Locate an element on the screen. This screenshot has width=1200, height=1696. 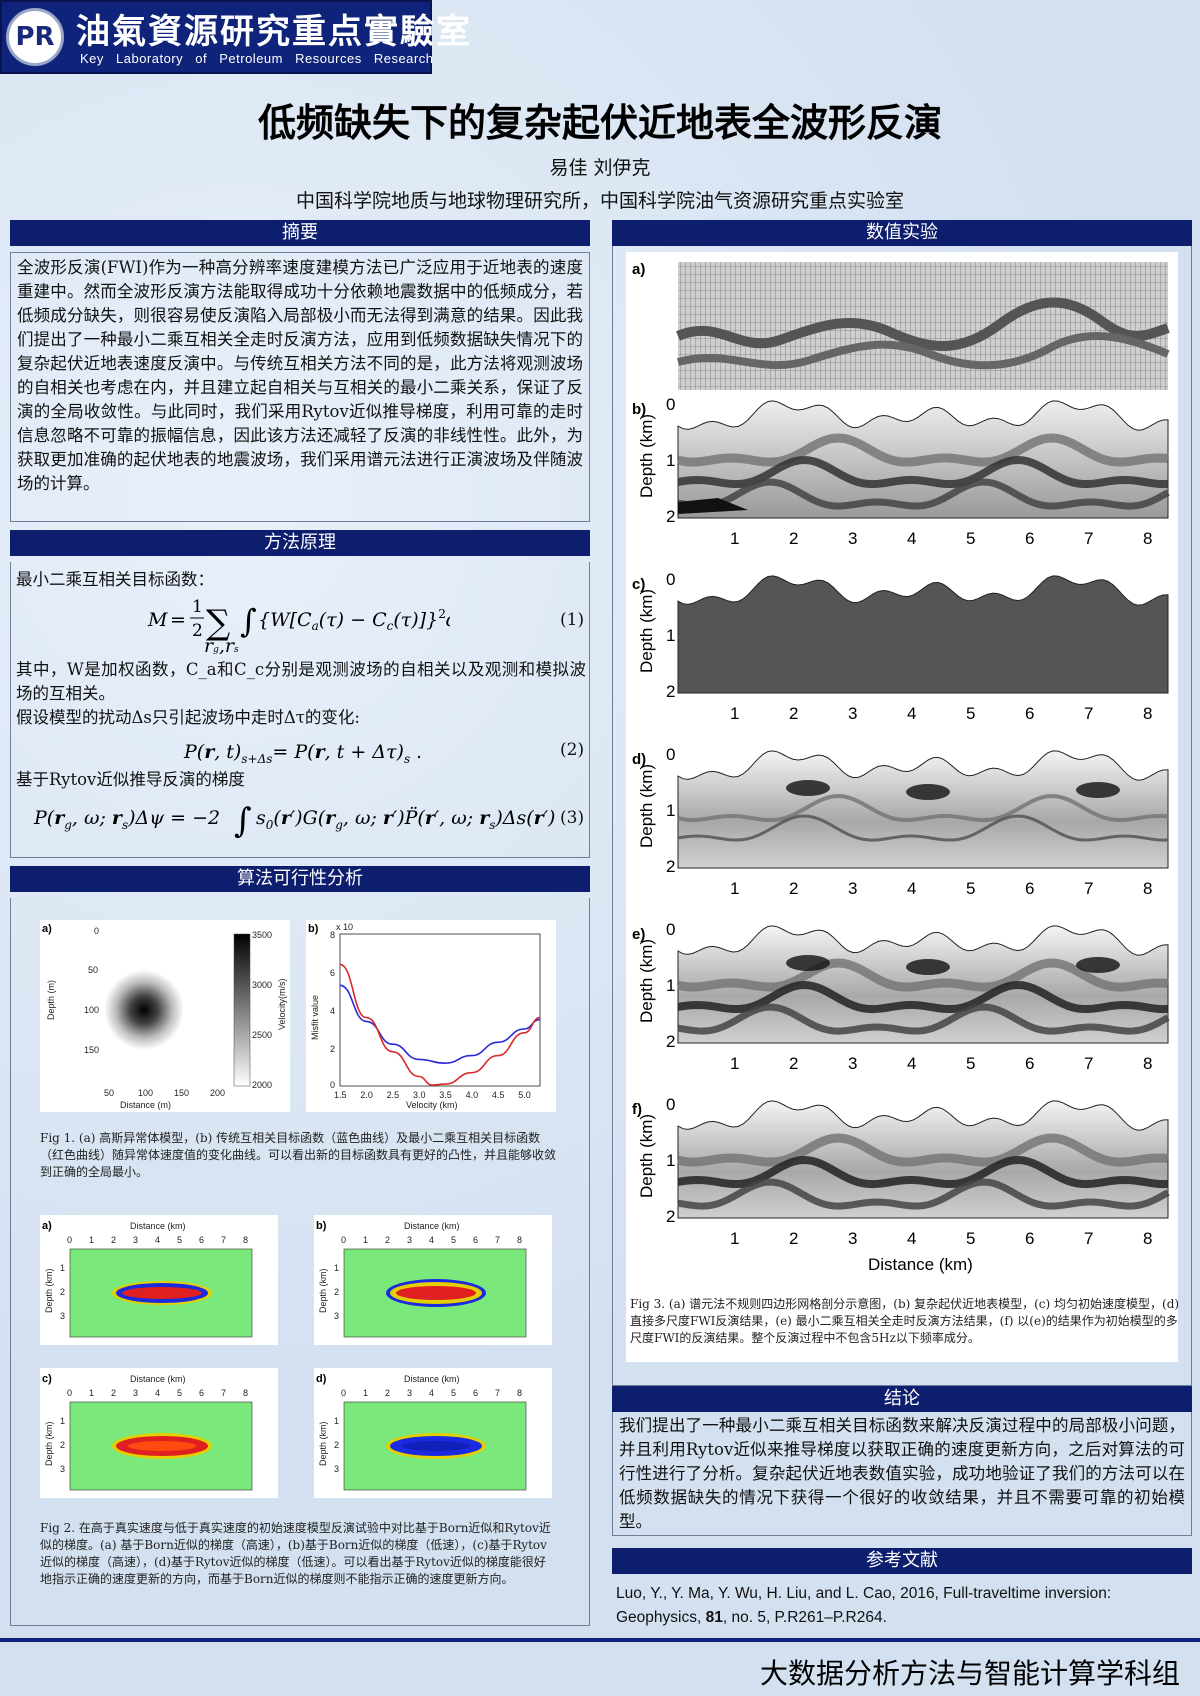
equation-2-number: (2) is located at coordinates (572, 750).